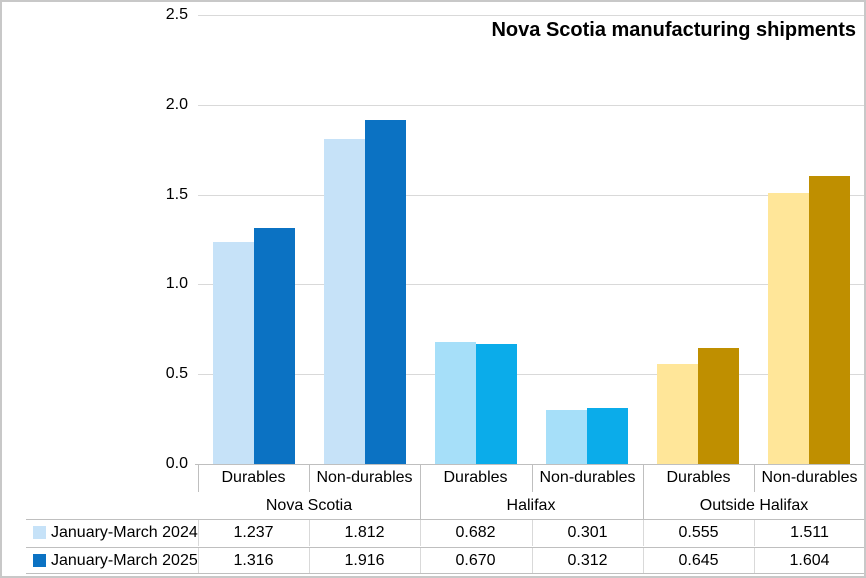 The height and width of the screenshot is (578, 866). Describe the element at coordinates (309, 505) in the screenshot. I see `group-label: Nova Scotia` at that location.